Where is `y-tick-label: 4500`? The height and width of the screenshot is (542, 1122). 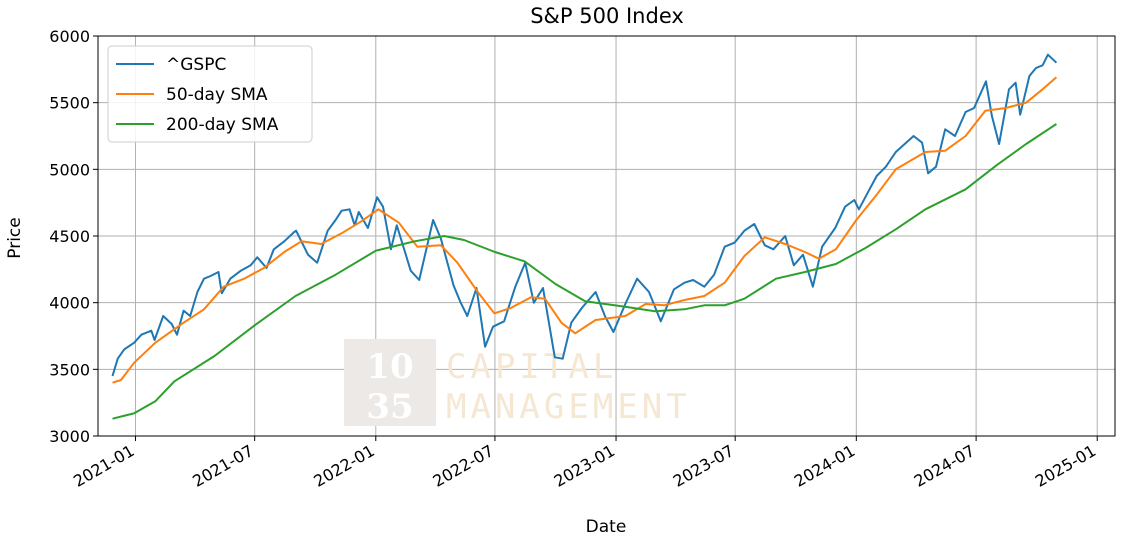
y-tick-label: 4500 is located at coordinates (69, 236).